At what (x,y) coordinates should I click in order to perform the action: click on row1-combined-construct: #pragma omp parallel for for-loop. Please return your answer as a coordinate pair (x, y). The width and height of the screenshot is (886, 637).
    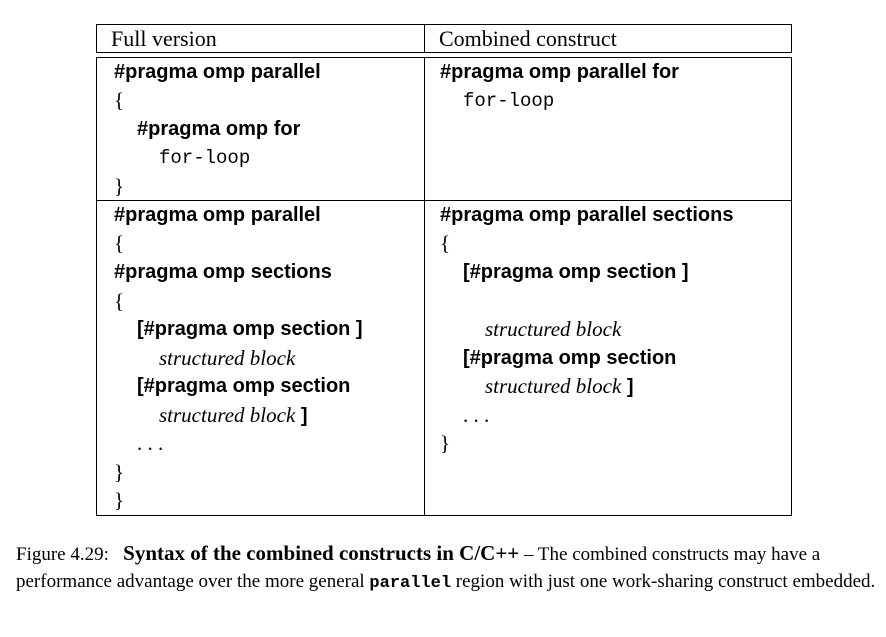
    Looking at the image, I should click on (608, 129).